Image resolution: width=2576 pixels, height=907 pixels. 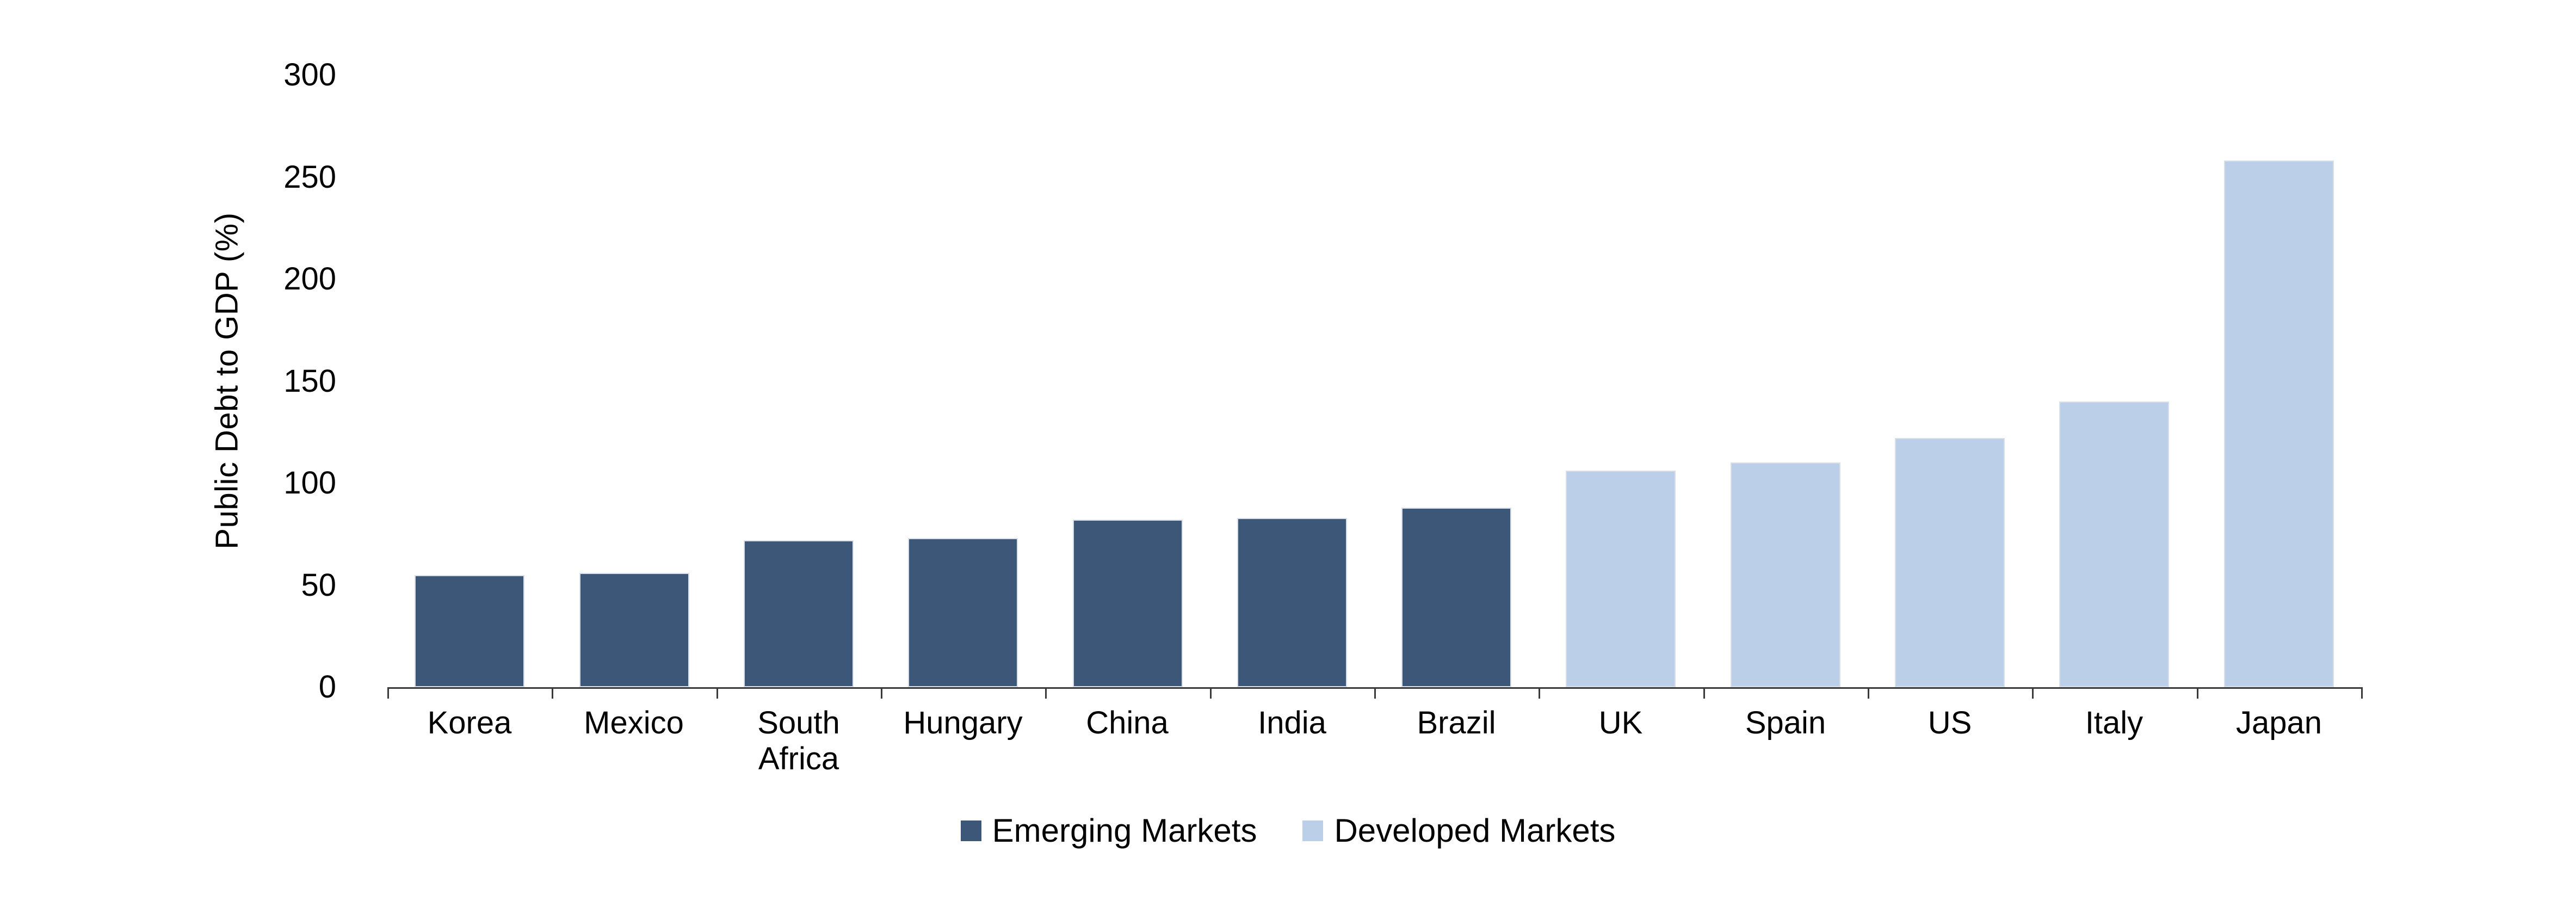 What do you see at coordinates (1128, 603) in the screenshot?
I see `bar-china` at bounding box center [1128, 603].